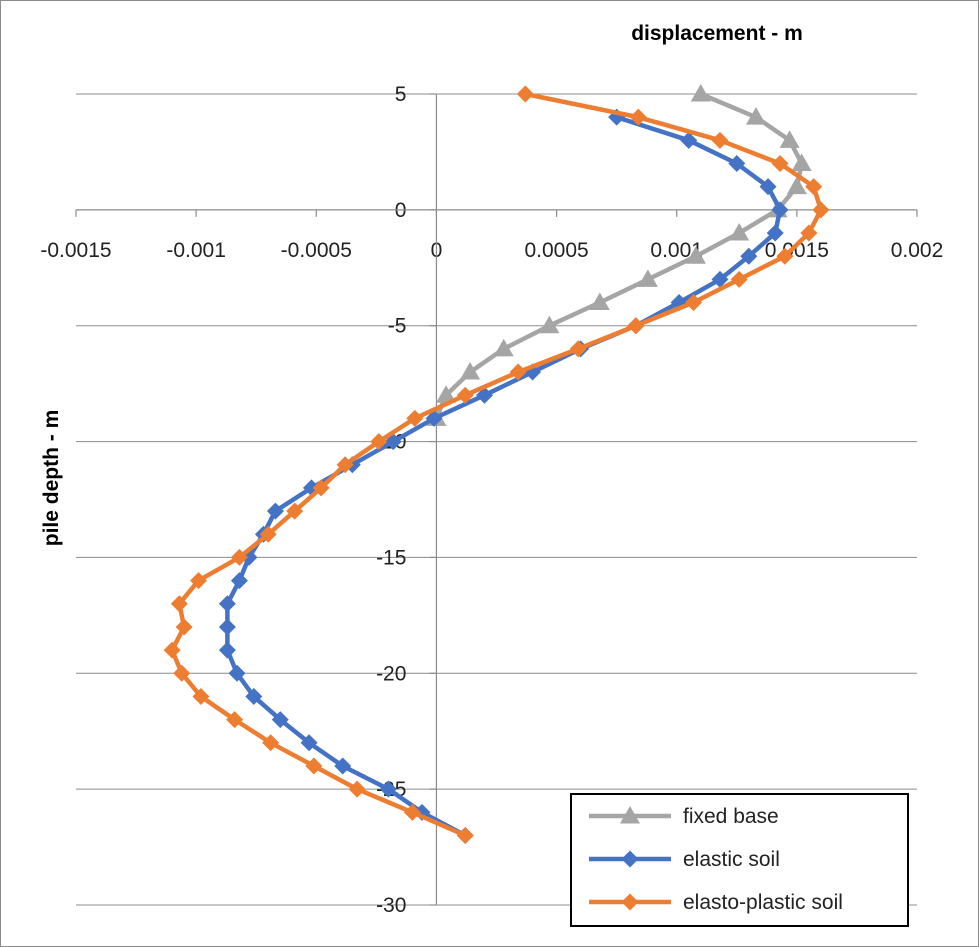 Image resolution: width=979 pixels, height=947 pixels. Describe the element at coordinates (917, 250) in the screenshot. I see `x-tick-label: 0.002` at that location.